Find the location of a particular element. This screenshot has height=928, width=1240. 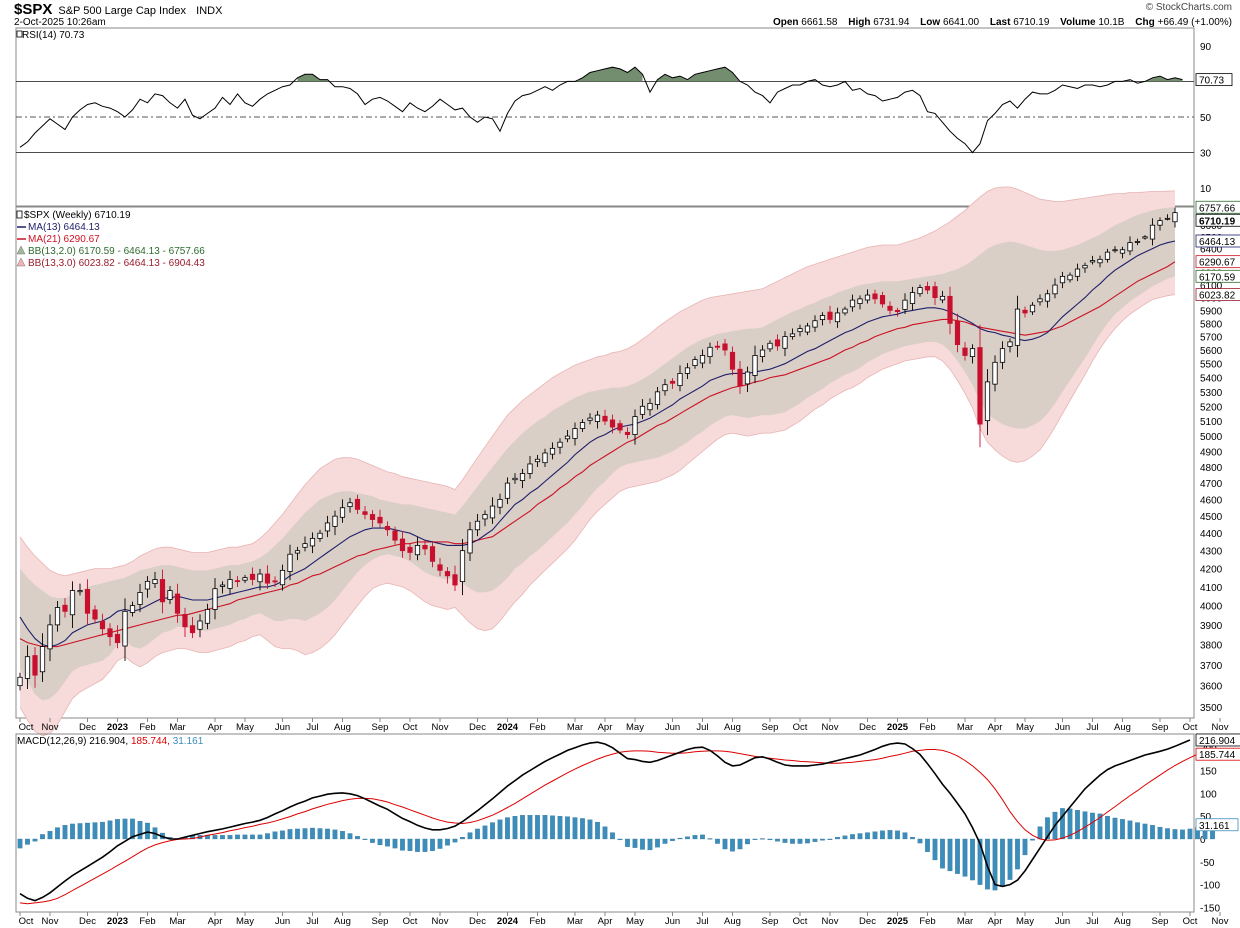

price-xaxis-label: May is located at coordinates (245, 727).